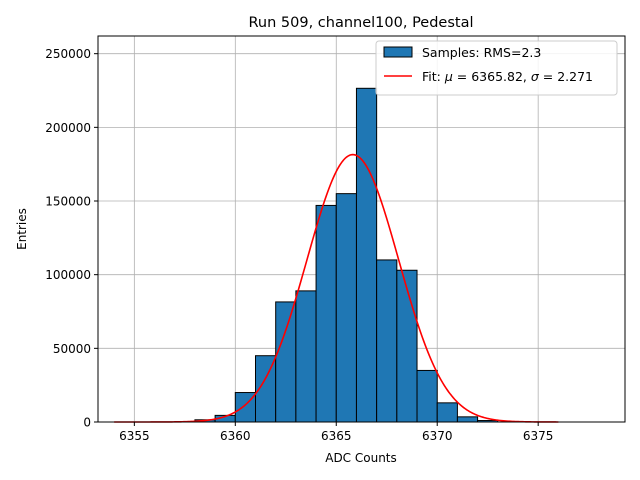 This screenshot has height=480, width=640. What do you see at coordinates (507, 76) in the screenshot?
I see `legend-label-fit: Fit: μ = 6365.82, σ = 2.271` at bounding box center [507, 76].